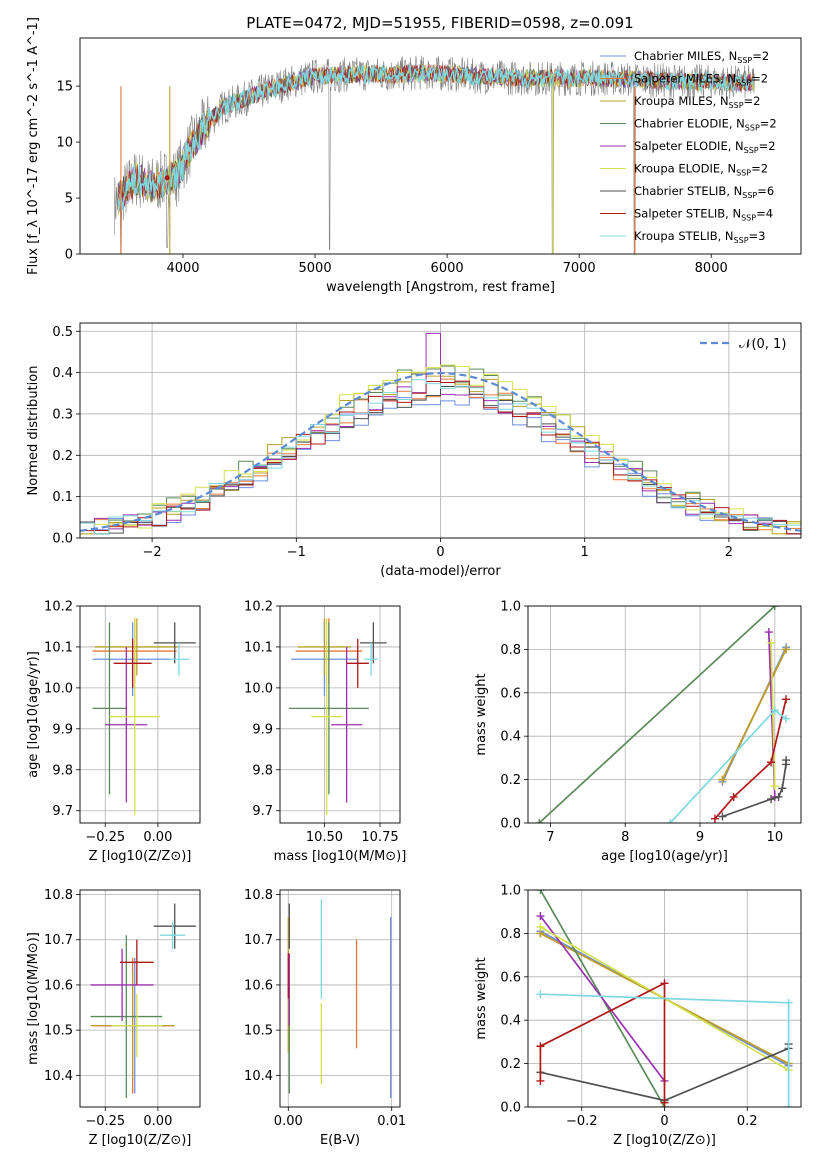  What do you see at coordinates (315, 268) in the screenshot?
I see `x-tick-label: 5000` at bounding box center [315, 268].